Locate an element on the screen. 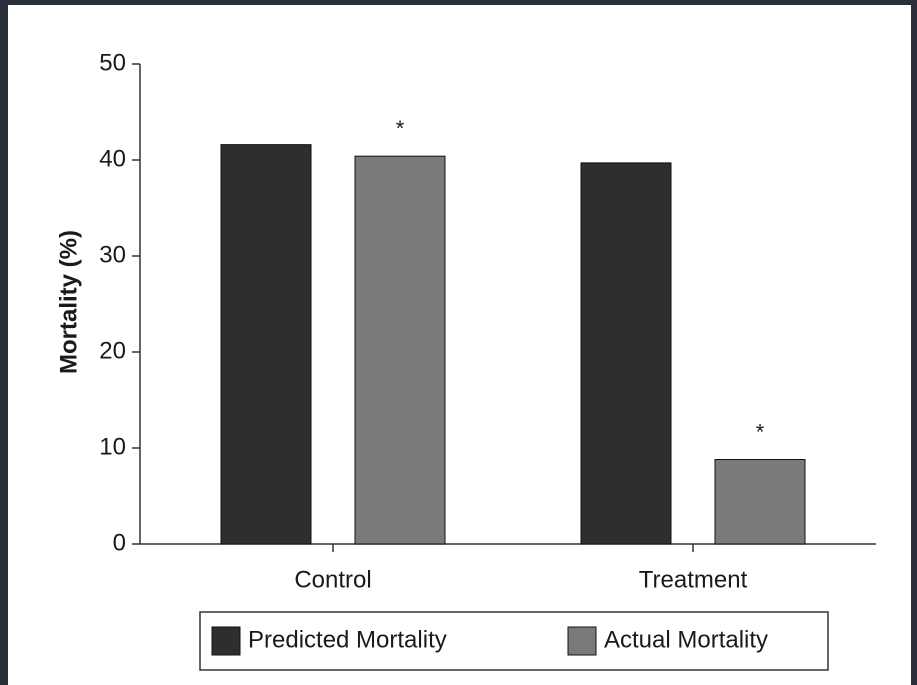 Image resolution: width=917 pixels, height=685 pixels. y-tick-label: 0 is located at coordinates (119, 542).